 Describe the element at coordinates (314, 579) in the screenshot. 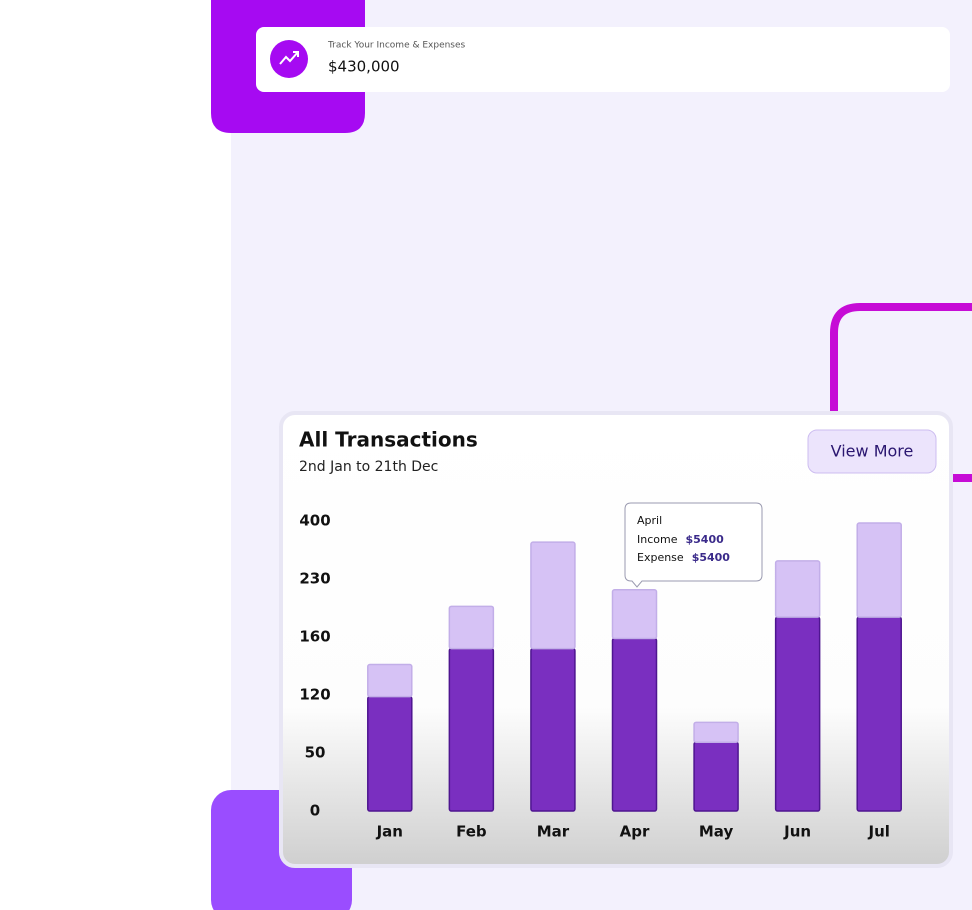

I see `y-tick-label: 230` at that location.